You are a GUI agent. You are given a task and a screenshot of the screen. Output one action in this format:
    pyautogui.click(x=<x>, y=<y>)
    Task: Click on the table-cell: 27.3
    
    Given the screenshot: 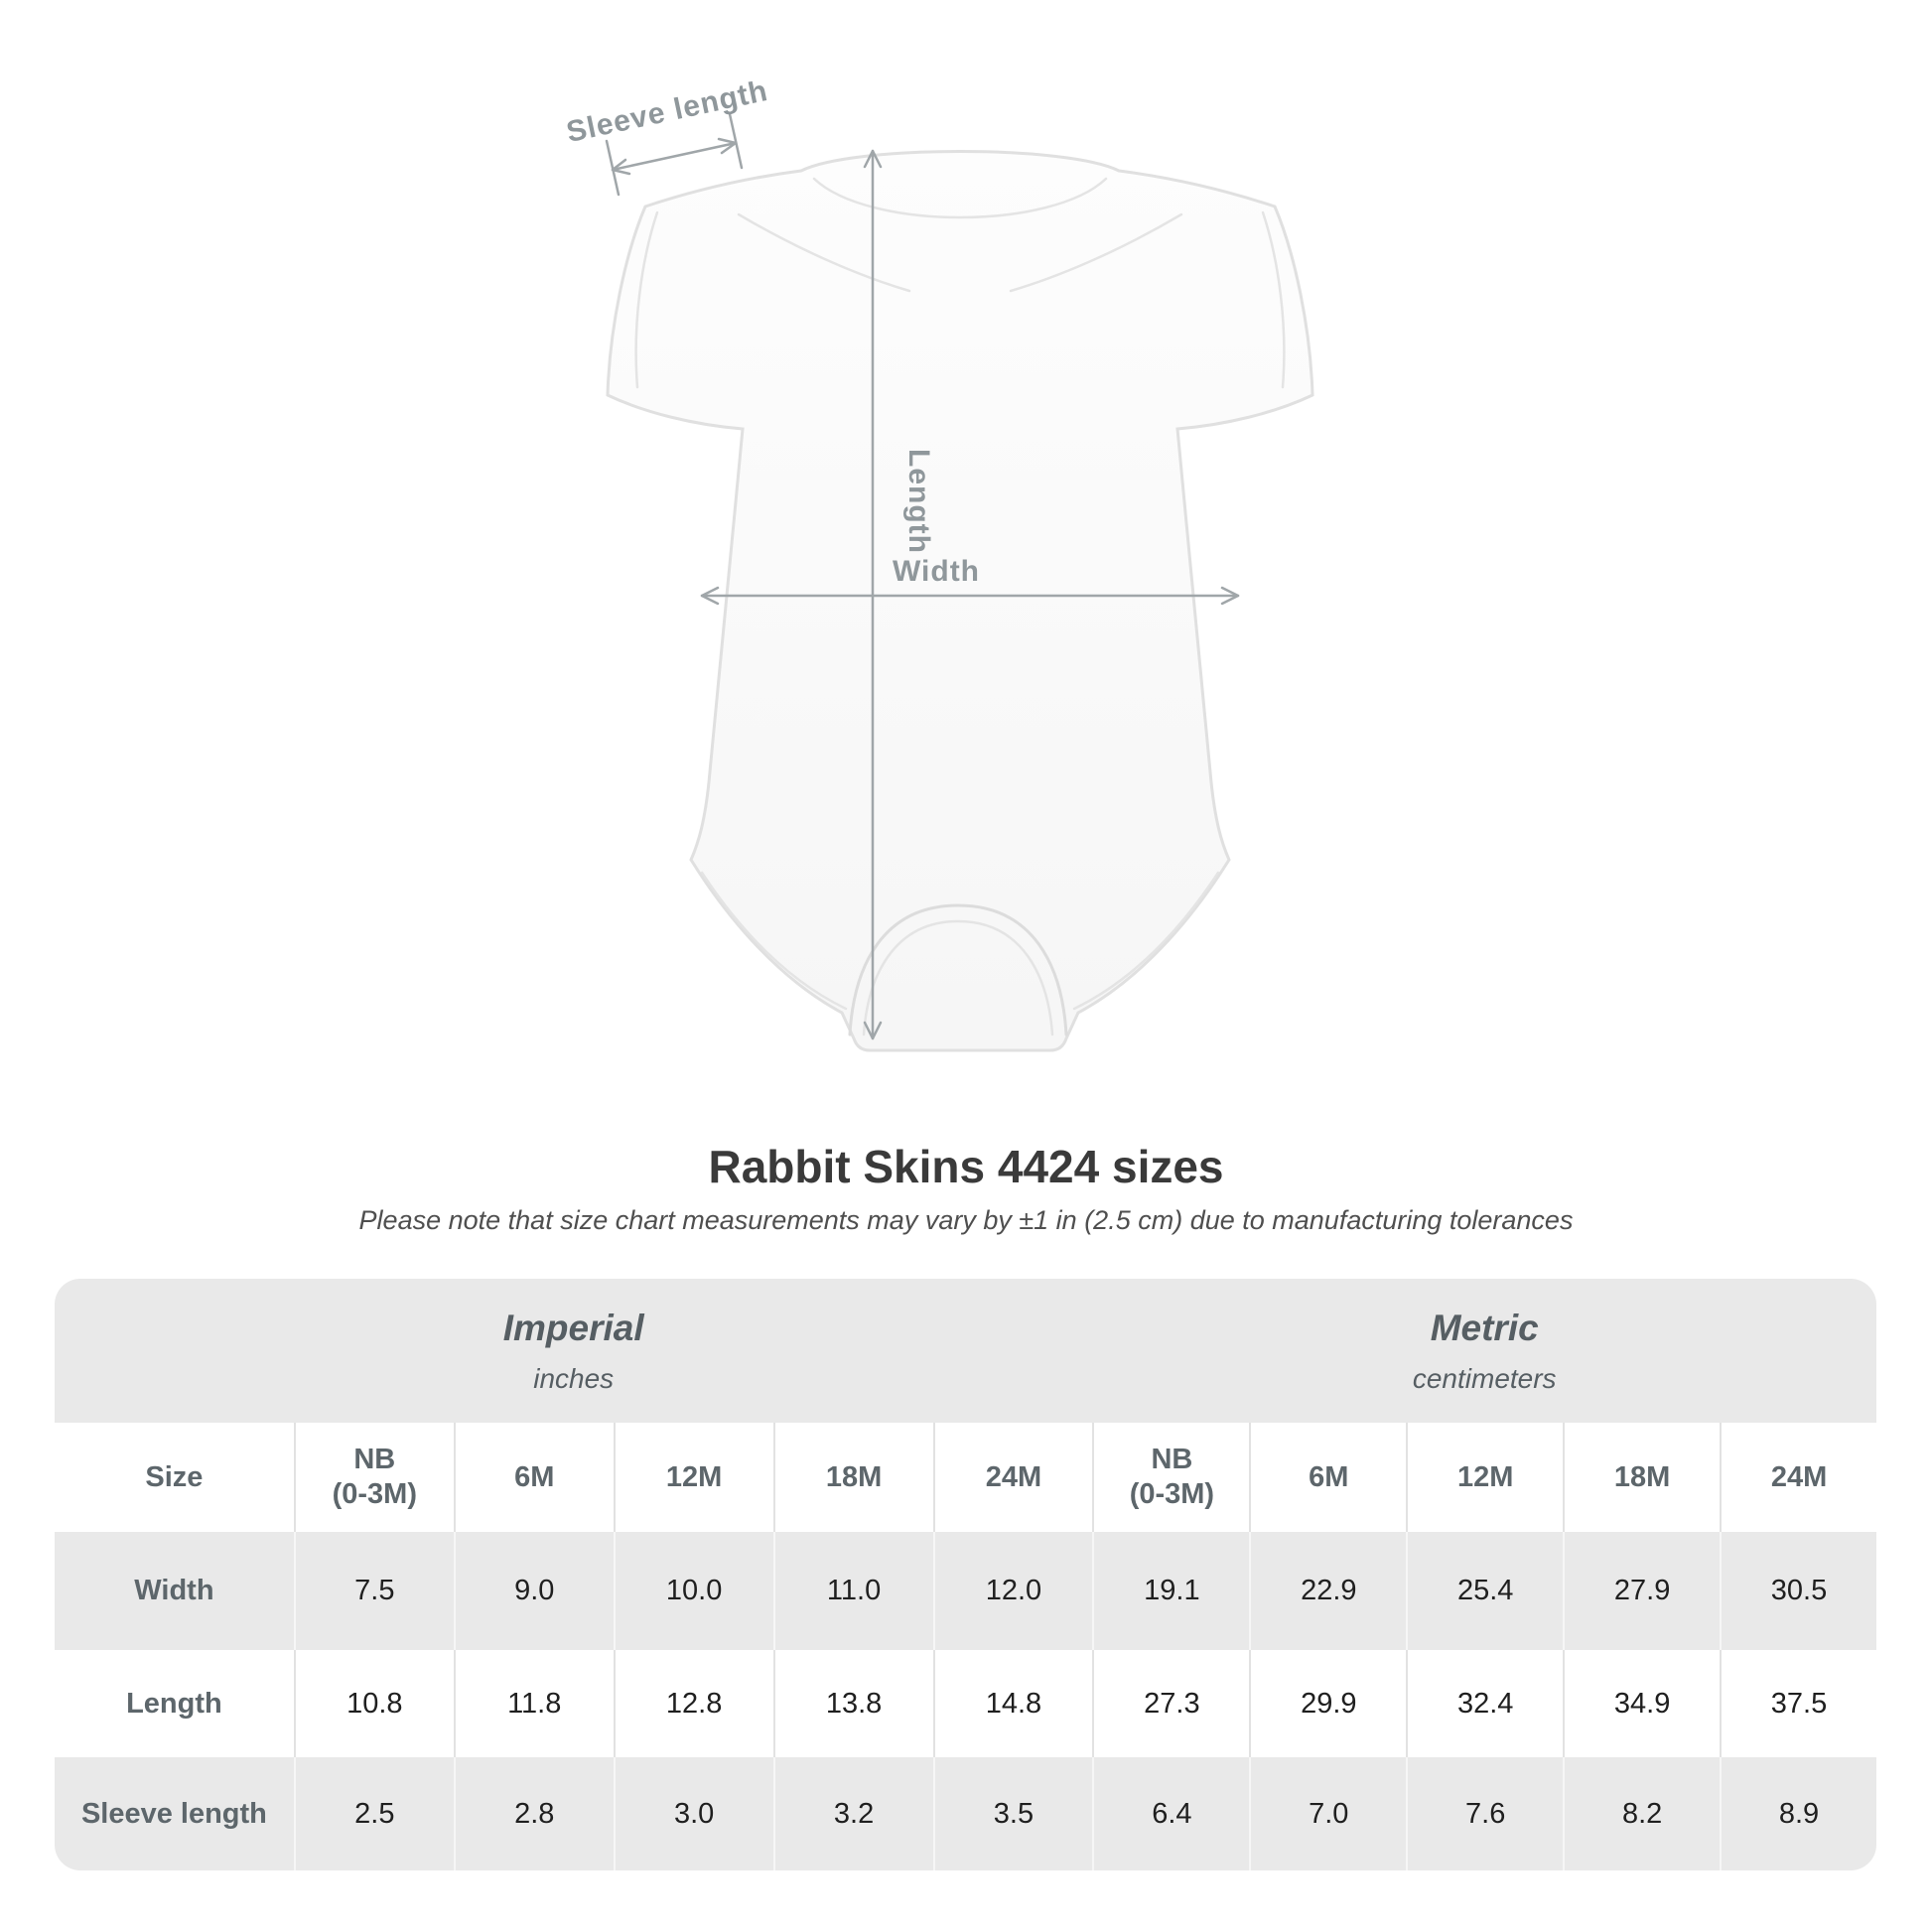 What is the action you would take?
    pyautogui.click(x=1171, y=1703)
    